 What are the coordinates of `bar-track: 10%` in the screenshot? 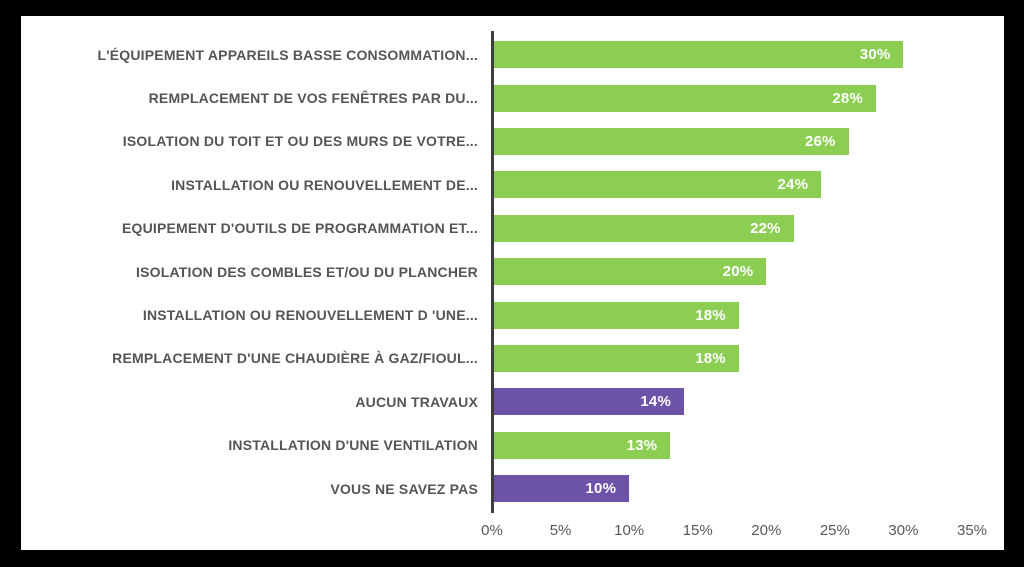 It's located at (732, 489).